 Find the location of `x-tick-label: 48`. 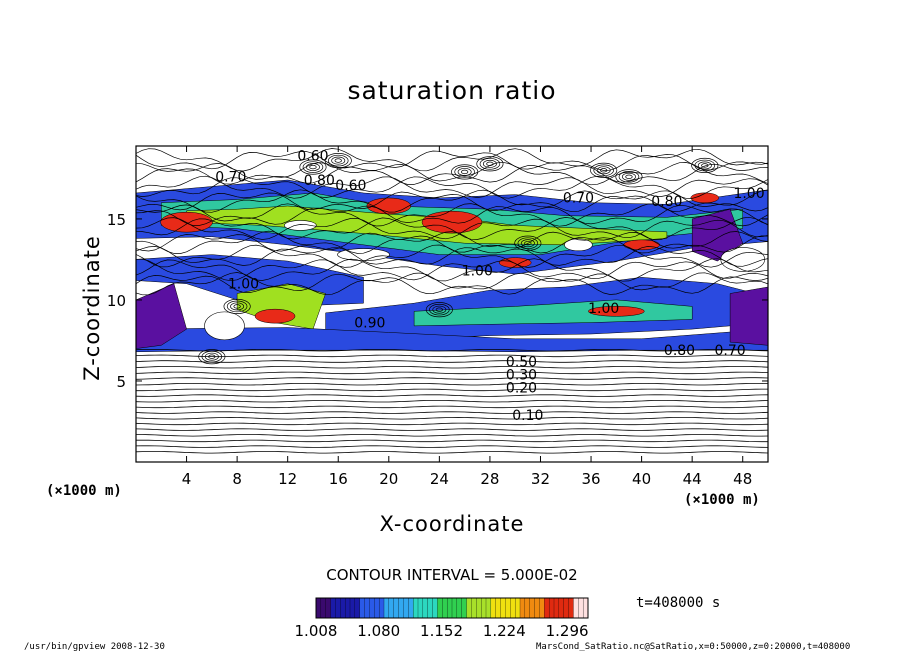

x-tick-label: 48 is located at coordinates (742, 479).